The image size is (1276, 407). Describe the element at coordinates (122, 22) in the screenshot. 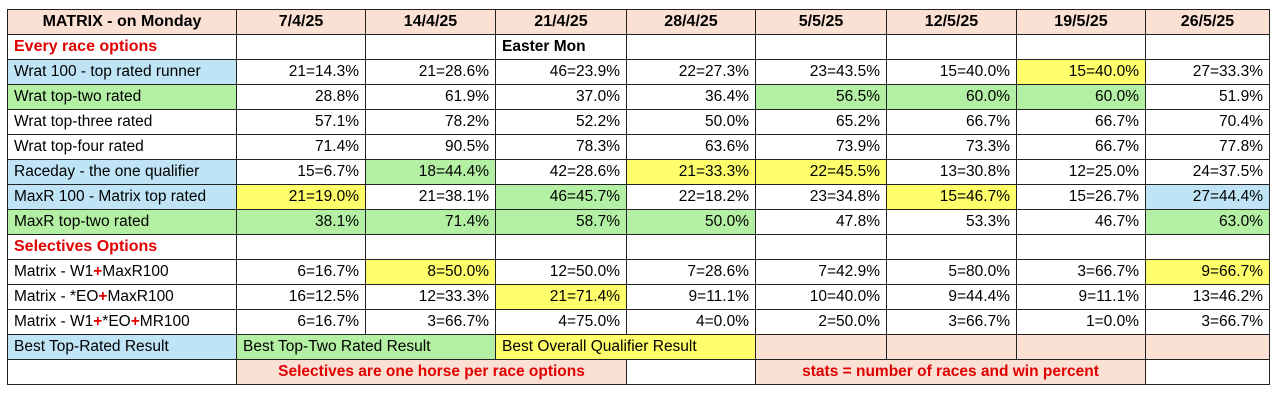

I see `matrix-title-cell: MATRIX - on Monday` at that location.